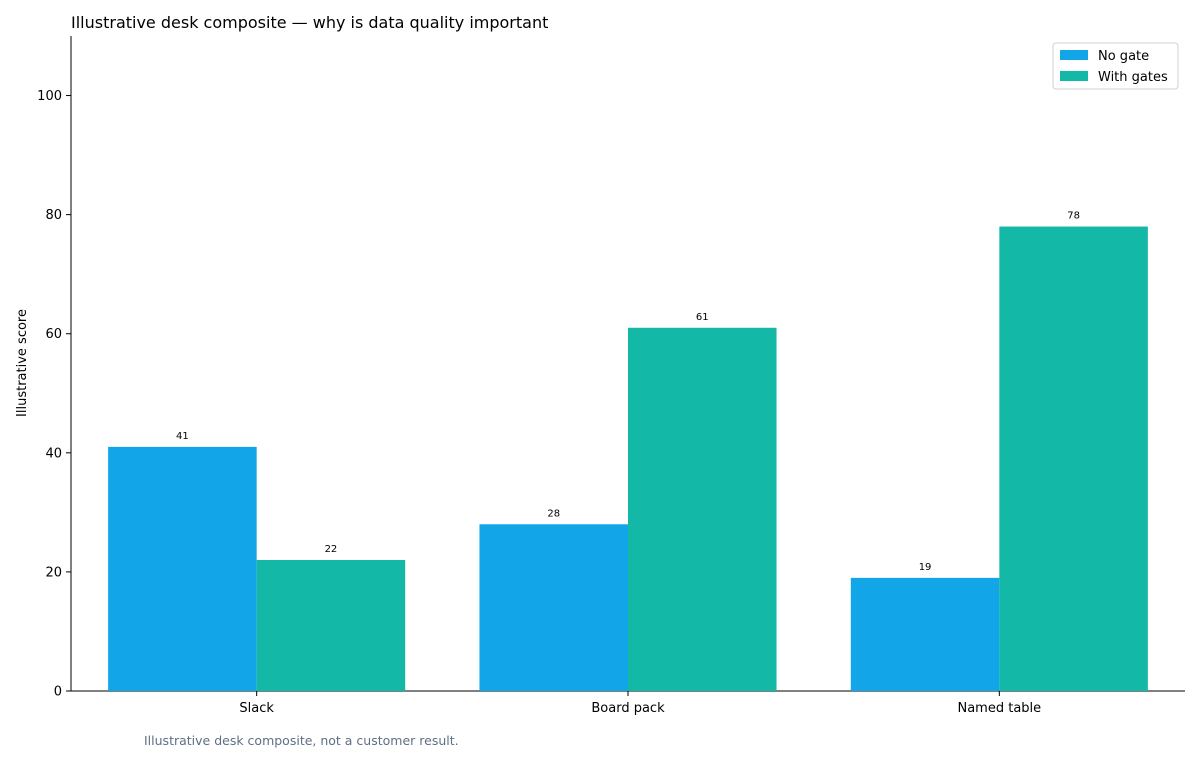 Image resolution: width=1200 pixels, height=764 pixels. I want to click on x-tick-label: Board pack, so click(628, 708).